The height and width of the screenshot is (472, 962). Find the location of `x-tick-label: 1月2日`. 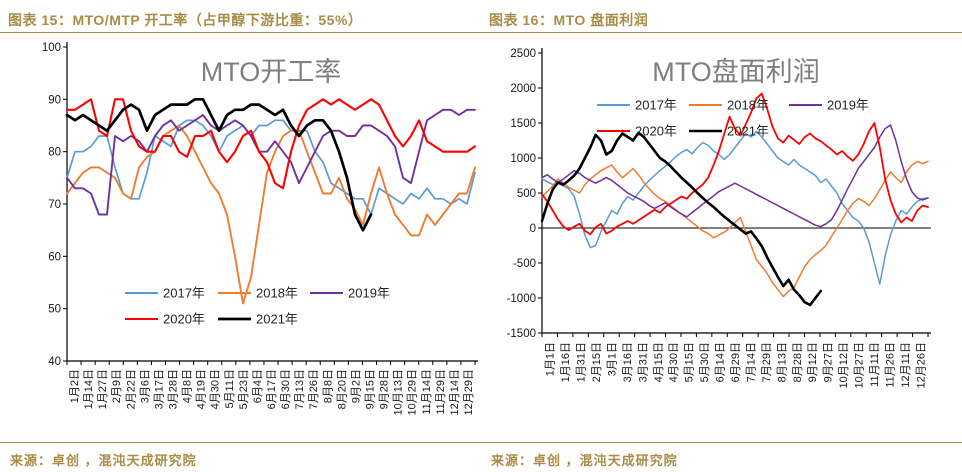

x-tick-label: 1月2日 is located at coordinates (75, 386).